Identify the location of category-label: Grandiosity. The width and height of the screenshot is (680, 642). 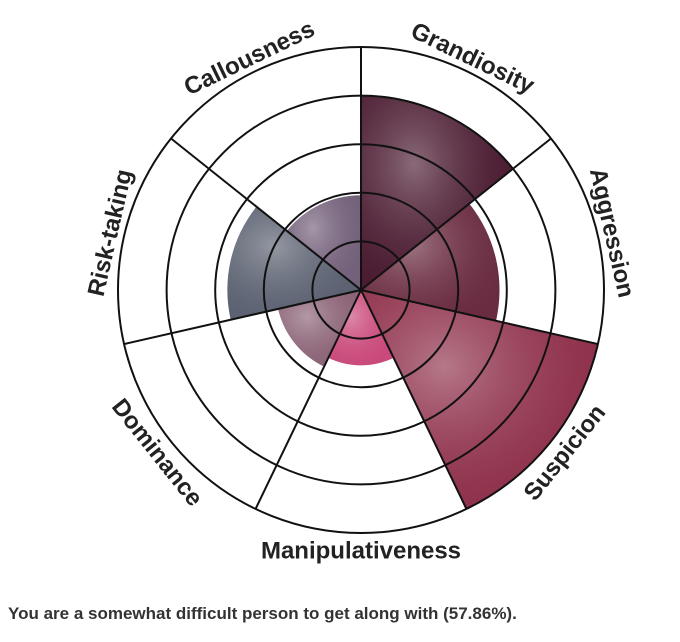
(473, 58).